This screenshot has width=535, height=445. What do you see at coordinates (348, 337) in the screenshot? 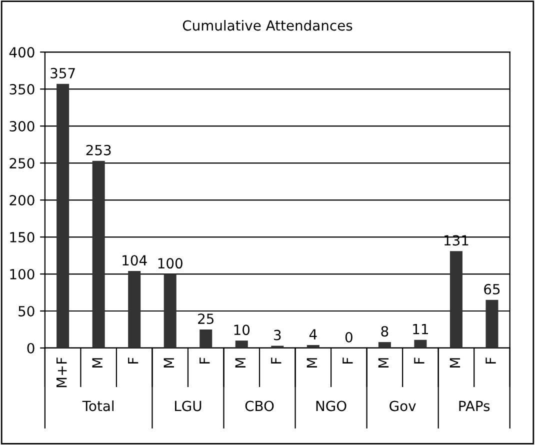
I see `data-label: 0` at bounding box center [348, 337].